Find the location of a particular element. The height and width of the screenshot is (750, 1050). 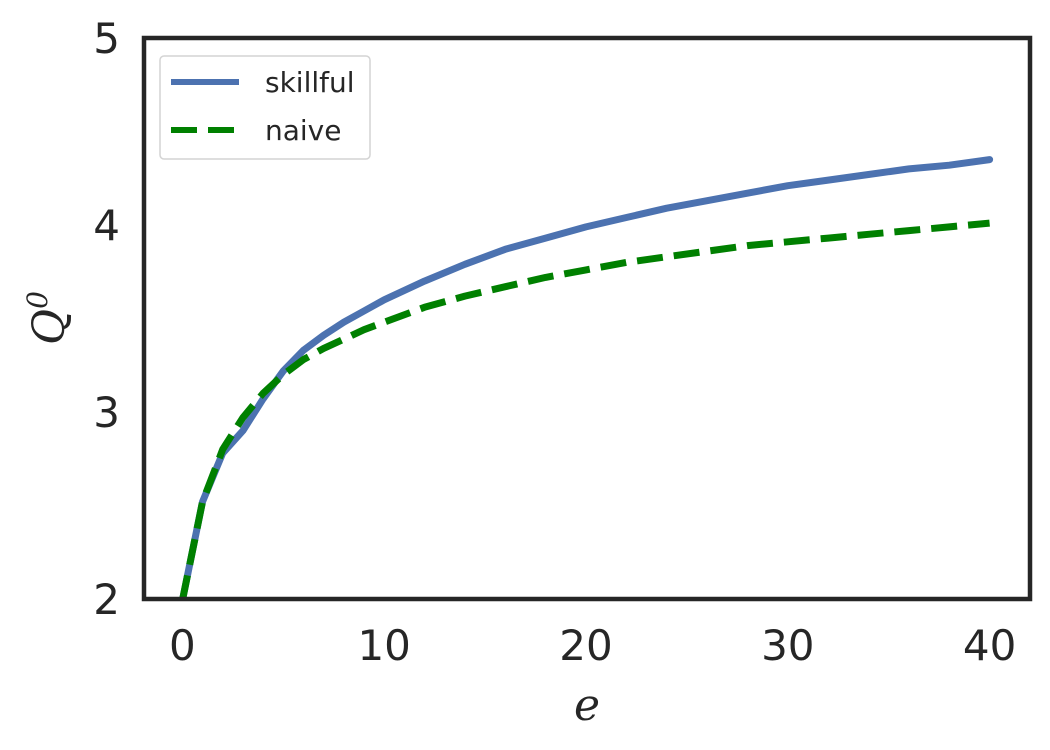

x-tick-label: 10 is located at coordinates (383, 645).